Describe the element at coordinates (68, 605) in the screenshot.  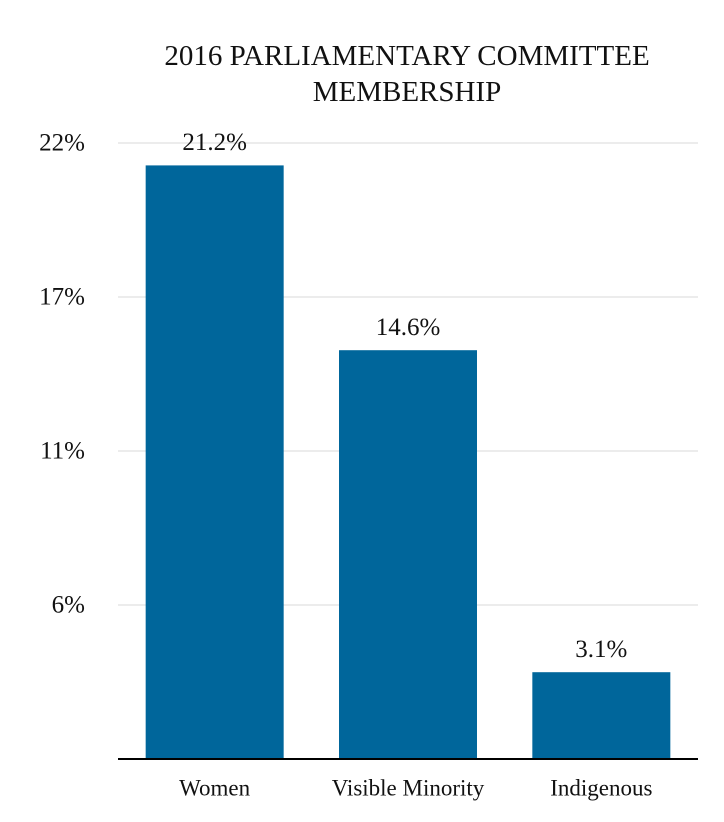
I see `y-tick-label: 6%` at that location.